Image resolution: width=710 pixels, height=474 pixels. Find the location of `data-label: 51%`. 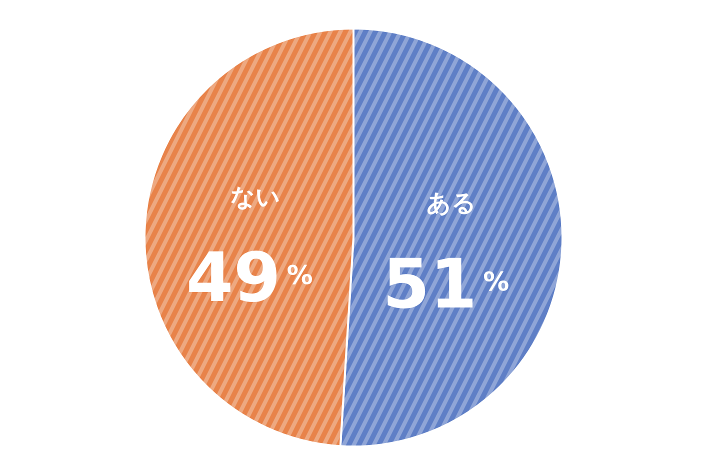

data-label: 51% is located at coordinates (446, 284).